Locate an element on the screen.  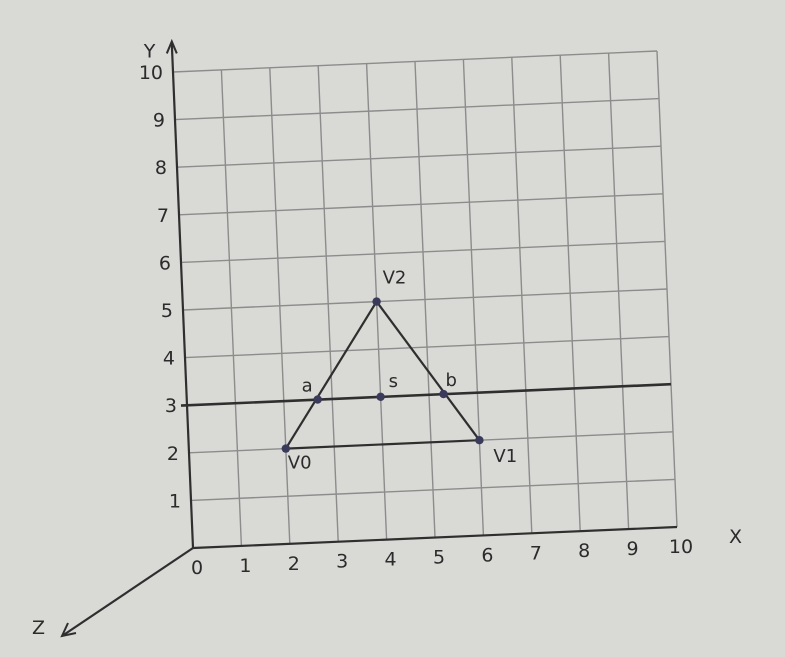
z-axis-label: Z is located at coordinates (38, 628).